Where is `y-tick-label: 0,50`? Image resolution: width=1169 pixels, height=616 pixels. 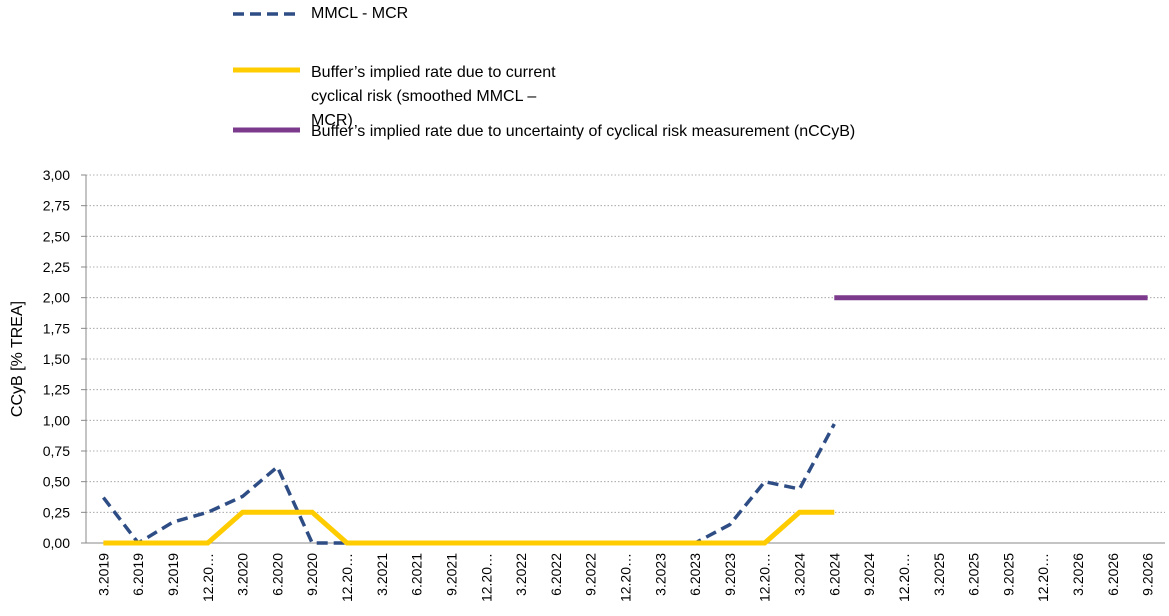 y-tick-label: 0,50 is located at coordinates (56, 482).